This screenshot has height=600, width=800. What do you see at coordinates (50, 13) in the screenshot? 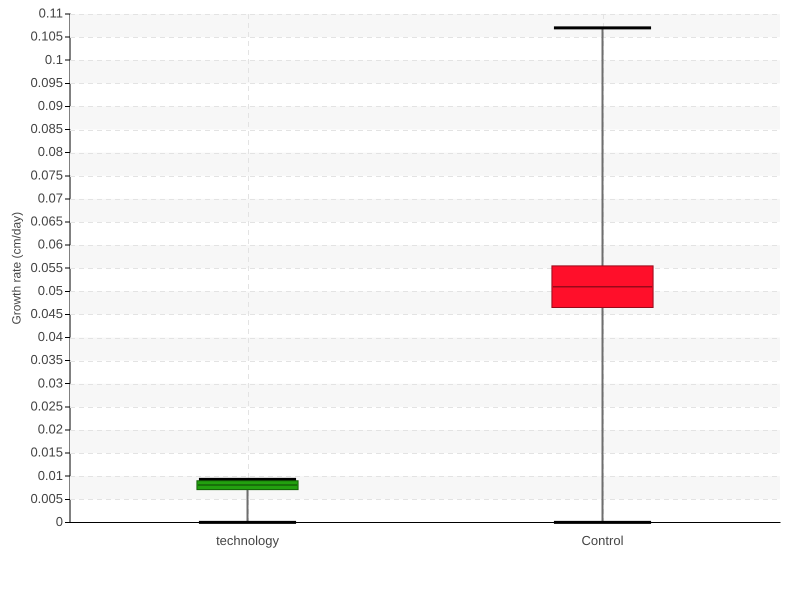
I see `y-tick-label: 0.11` at bounding box center [50, 13].